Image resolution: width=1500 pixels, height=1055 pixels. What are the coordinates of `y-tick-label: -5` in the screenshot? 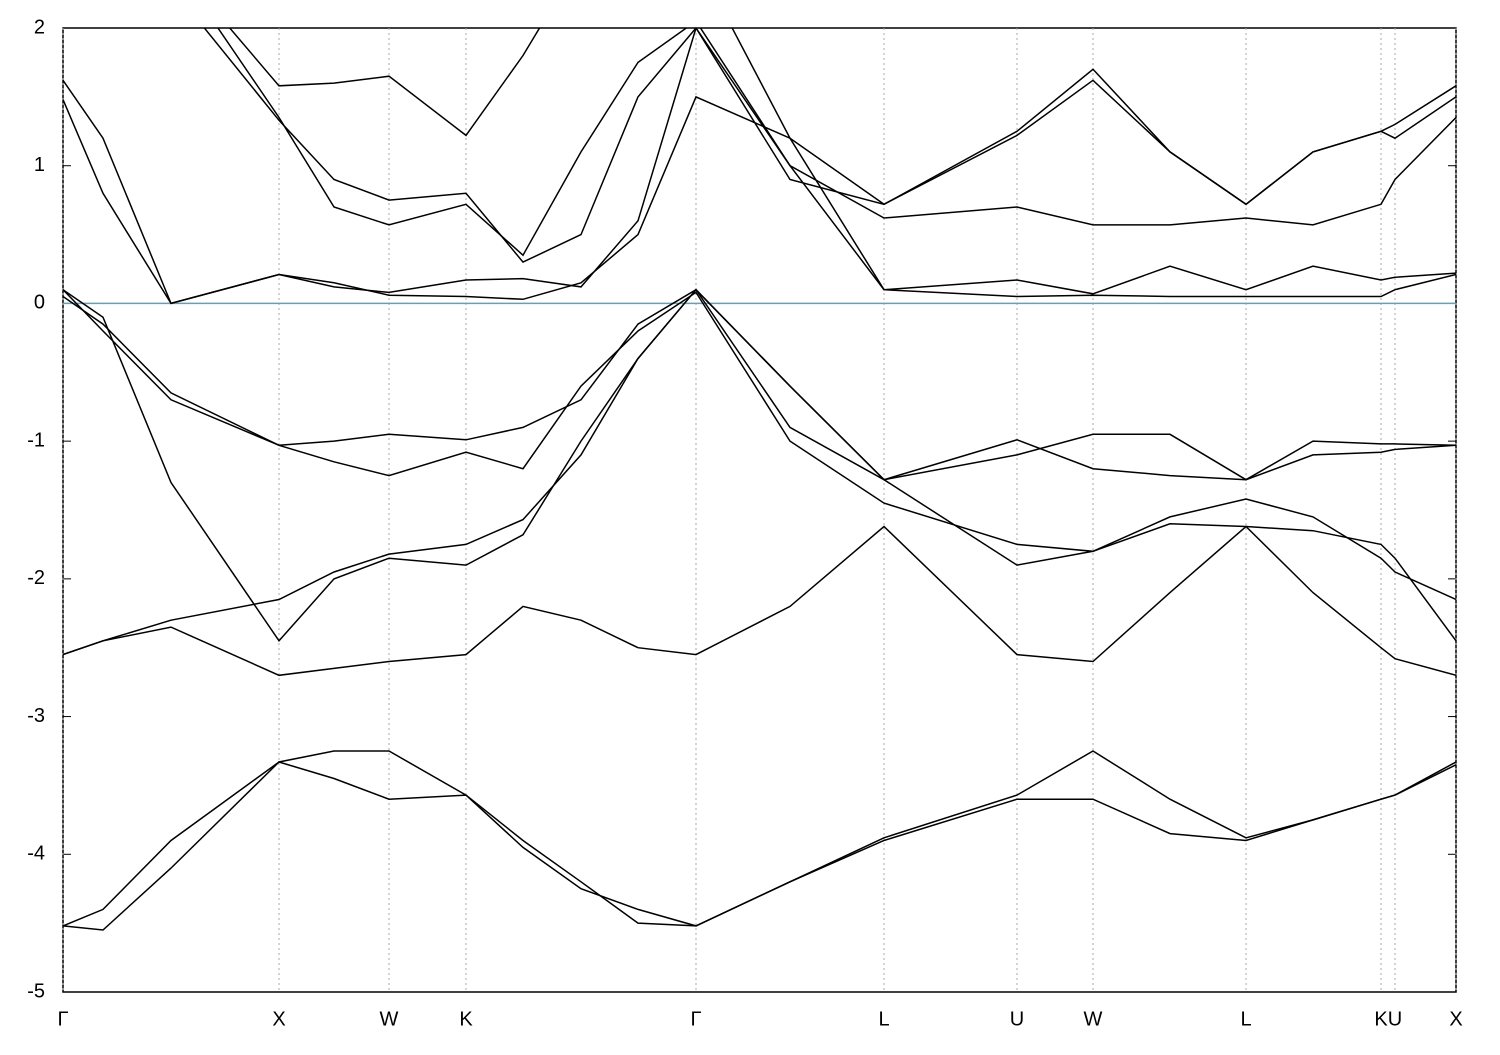 It's located at (36, 991).